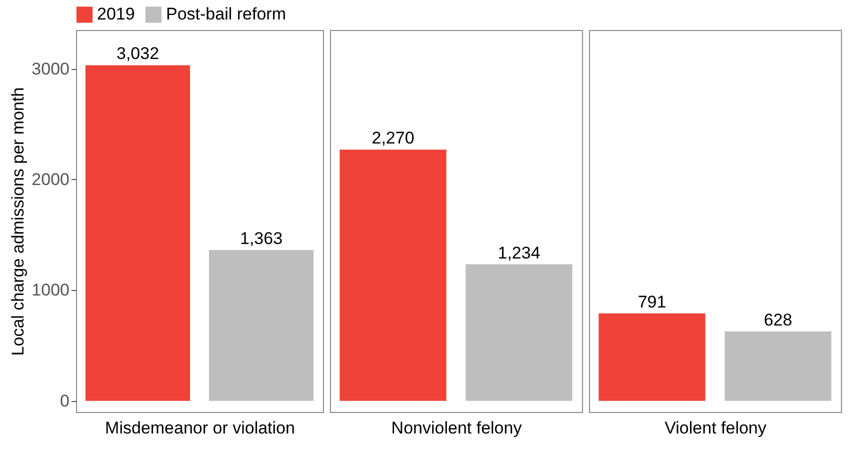 The width and height of the screenshot is (852, 464). What do you see at coordinates (200, 428) in the screenshot?
I see `x-tick-label: Misdemeanor or violation` at bounding box center [200, 428].